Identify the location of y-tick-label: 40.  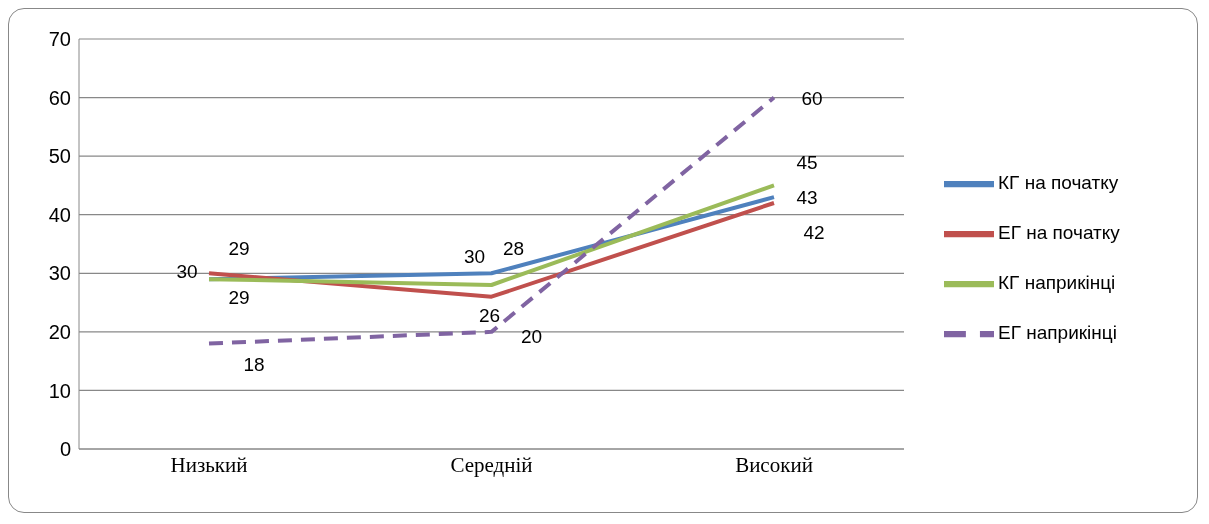
(59, 214).